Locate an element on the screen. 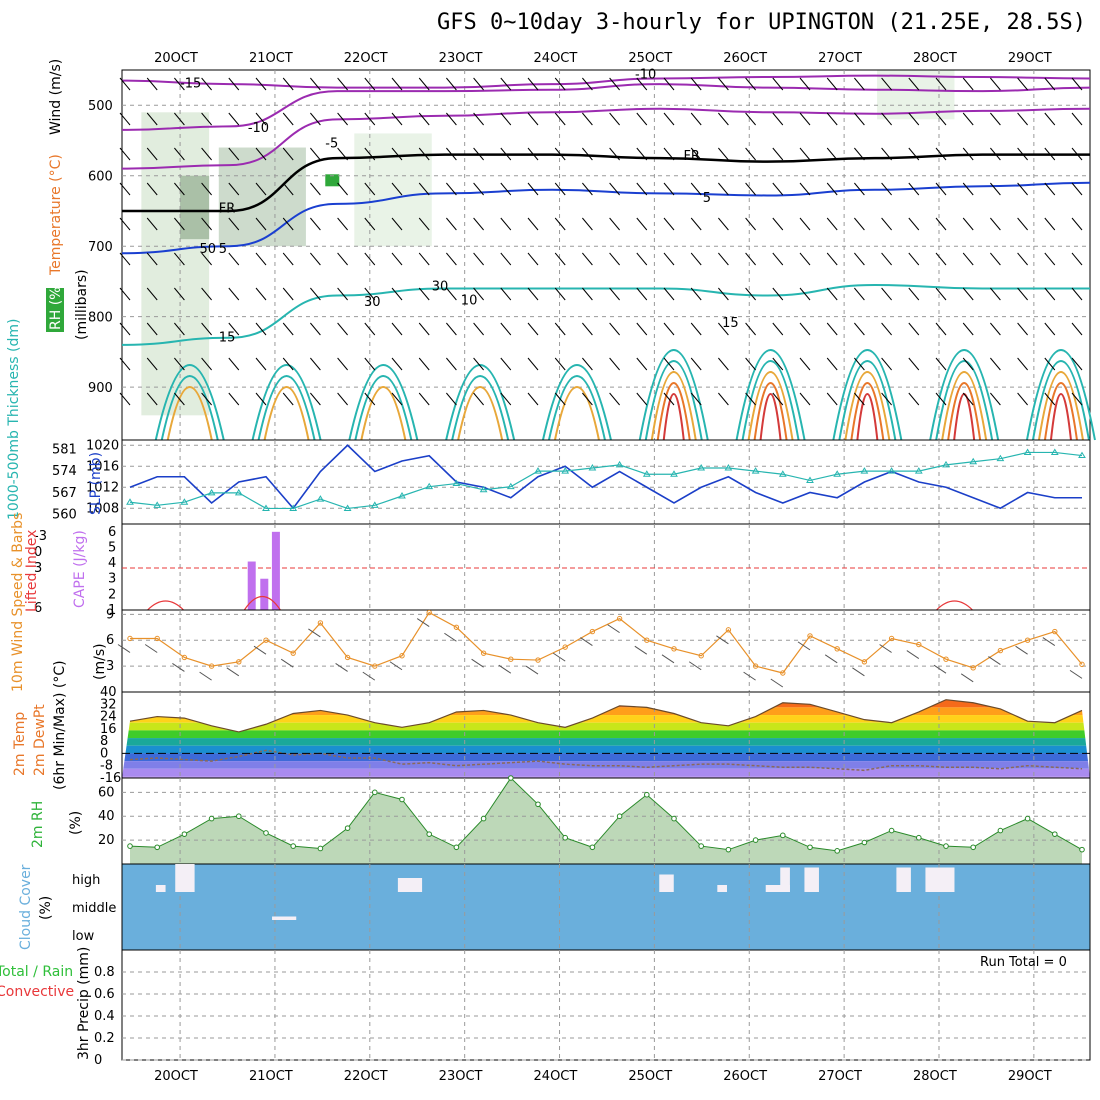 Image resolution: width=1100 pixels, height=1100 pixels. cloud-level-label: high is located at coordinates (86, 880).